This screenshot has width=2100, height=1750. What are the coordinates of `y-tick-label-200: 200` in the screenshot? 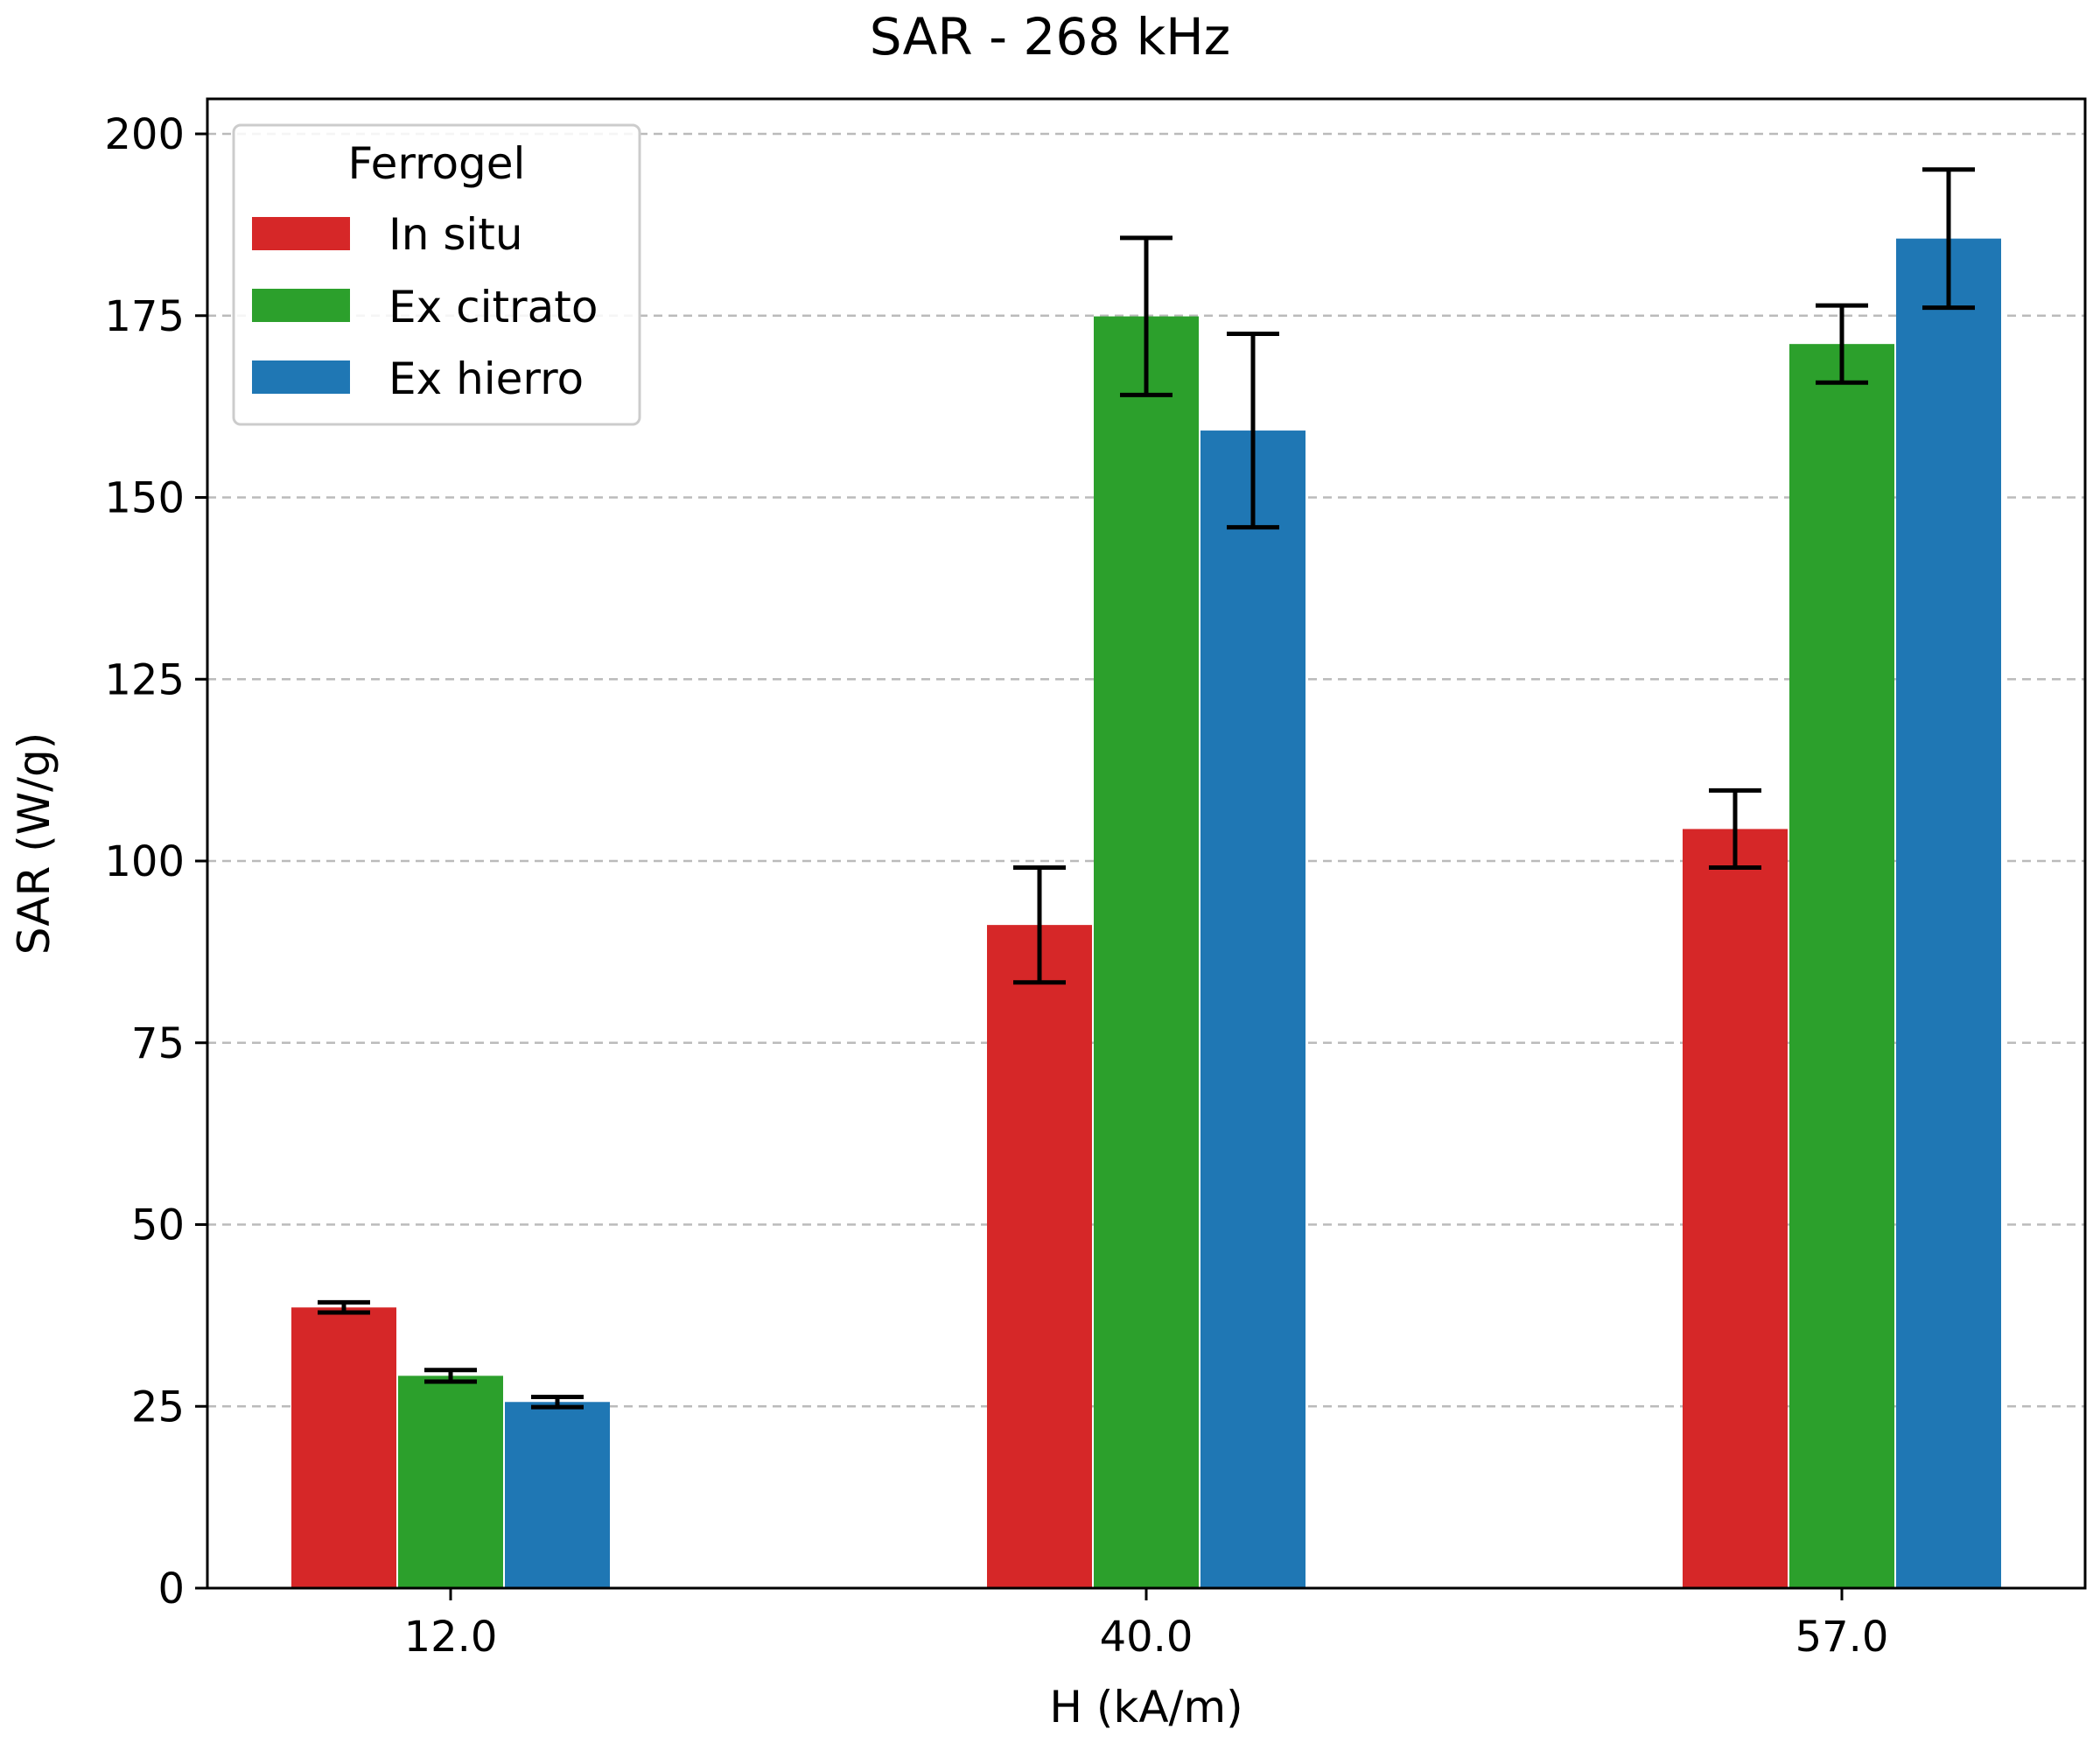 It's located at (144, 134).